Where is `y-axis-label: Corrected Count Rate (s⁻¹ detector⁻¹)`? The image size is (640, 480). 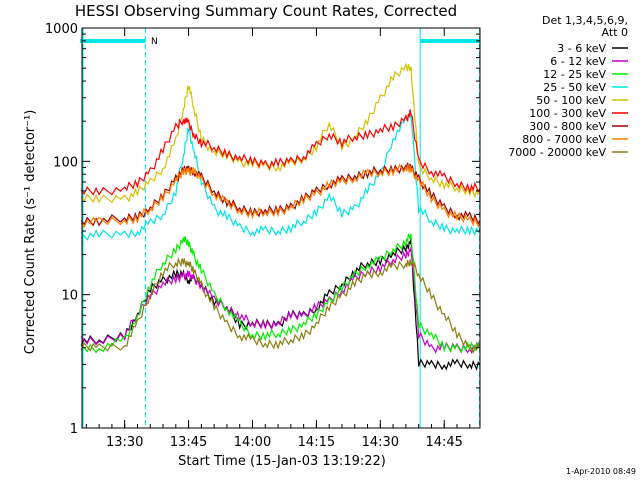
y-axis-label: Corrected Count Rate (s⁻¹ detector⁻¹) is located at coordinates (30, 232).